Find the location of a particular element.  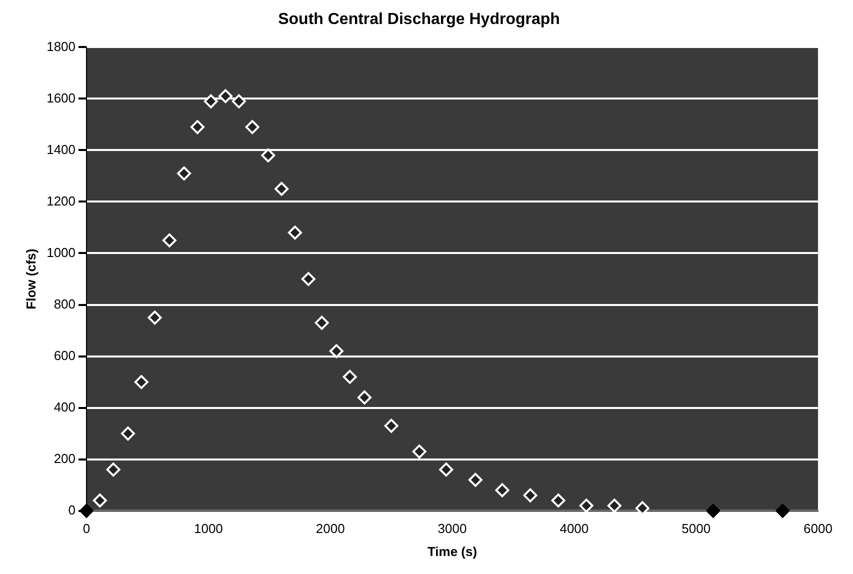

y-axis-title: Flow (cfs) is located at coordinates (30, 279).